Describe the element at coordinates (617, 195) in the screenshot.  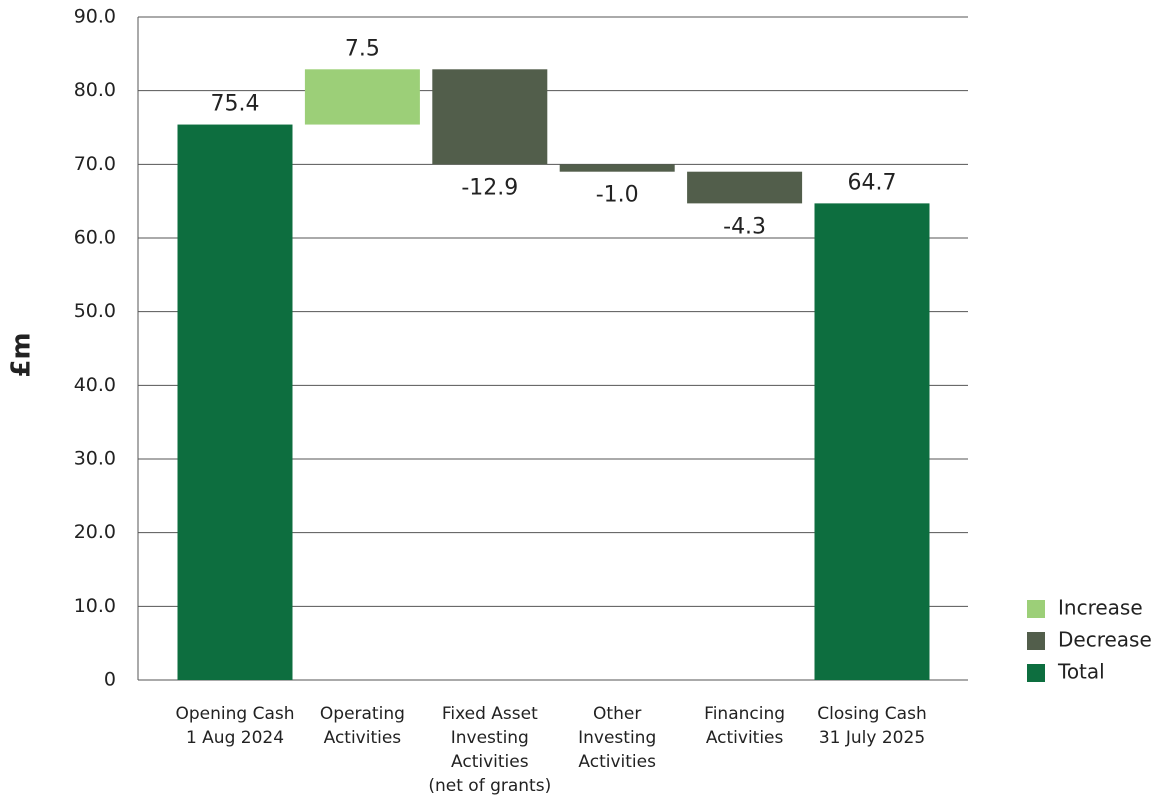
I see `value-label: -1.0` at that location.